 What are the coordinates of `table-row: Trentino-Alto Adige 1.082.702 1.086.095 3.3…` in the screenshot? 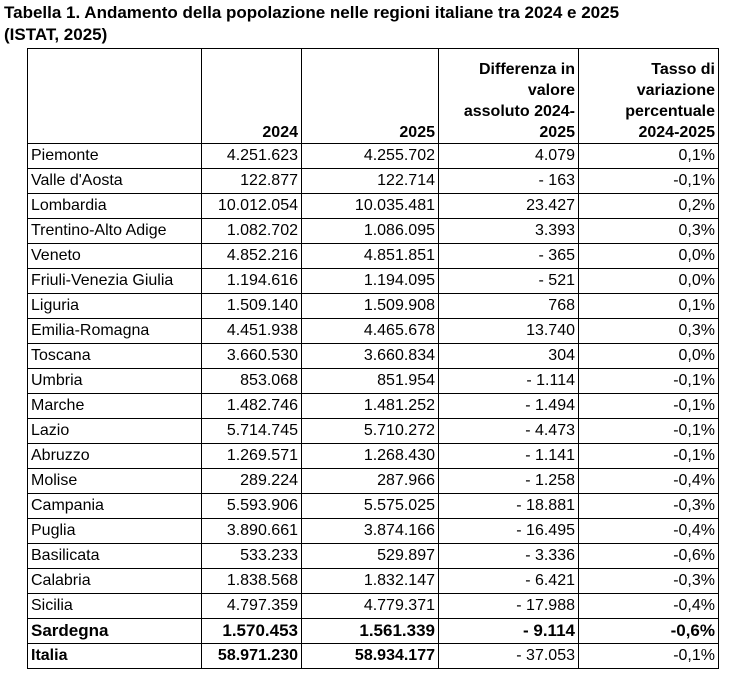 It's located at (373, 231).